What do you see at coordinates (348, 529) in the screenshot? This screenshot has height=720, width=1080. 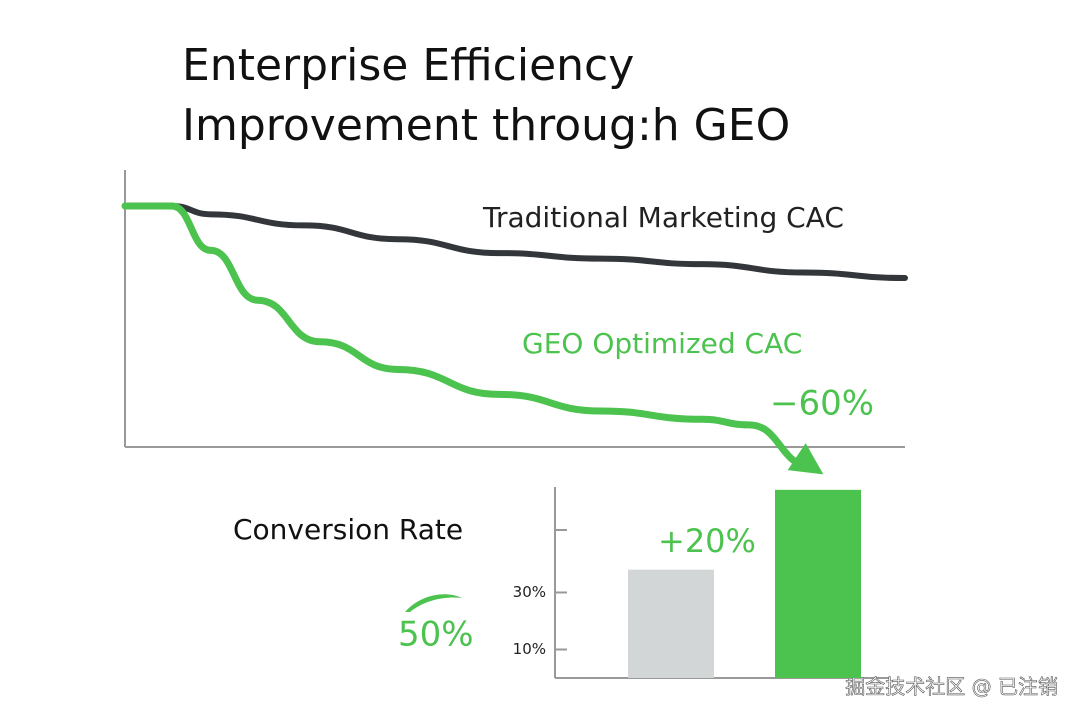 I see `bar-chart-title: Conversion Rate` at bounding box center [348, 529].